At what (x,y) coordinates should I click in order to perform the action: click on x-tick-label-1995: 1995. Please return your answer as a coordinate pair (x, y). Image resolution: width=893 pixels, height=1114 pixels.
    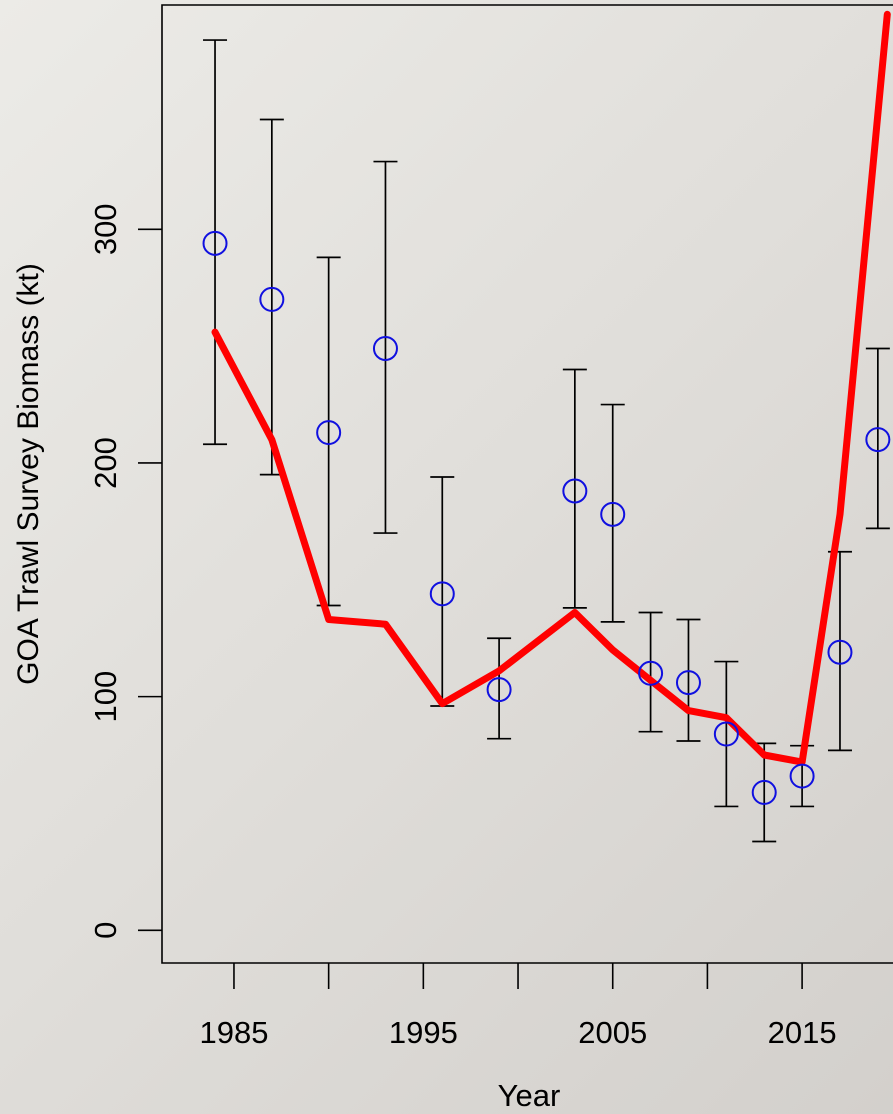
    Looking at the image, I should click on (423, 1032).